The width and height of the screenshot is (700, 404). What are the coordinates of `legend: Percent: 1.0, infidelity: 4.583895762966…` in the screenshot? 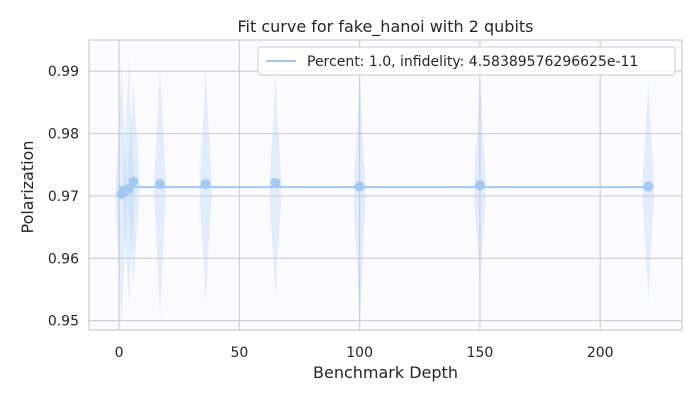 It's located at (466, 61).